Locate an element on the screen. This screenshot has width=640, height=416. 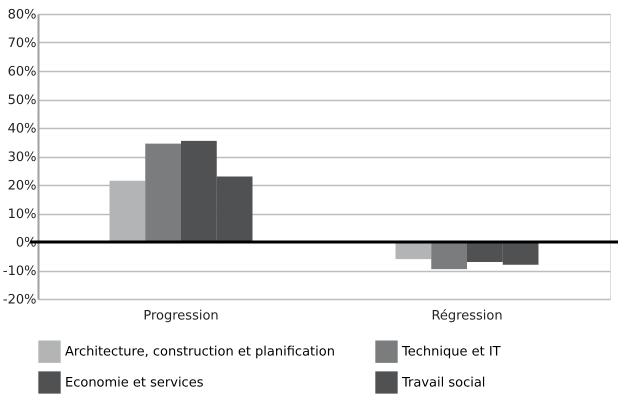
y-tick-label: 30% is located at coordinates (22, 157).